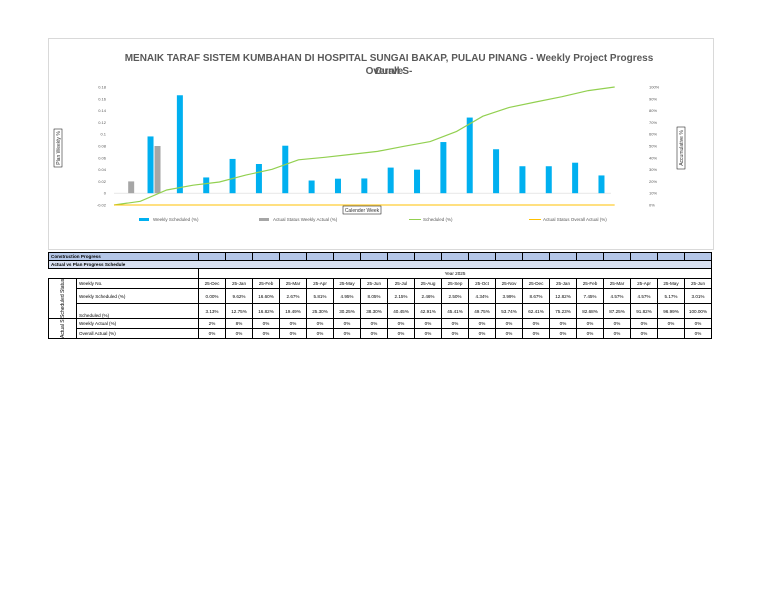  Describe the element at coordinates (482, 283) in the screenshot. I see `week-header-cell: 25-Oct` at that location.